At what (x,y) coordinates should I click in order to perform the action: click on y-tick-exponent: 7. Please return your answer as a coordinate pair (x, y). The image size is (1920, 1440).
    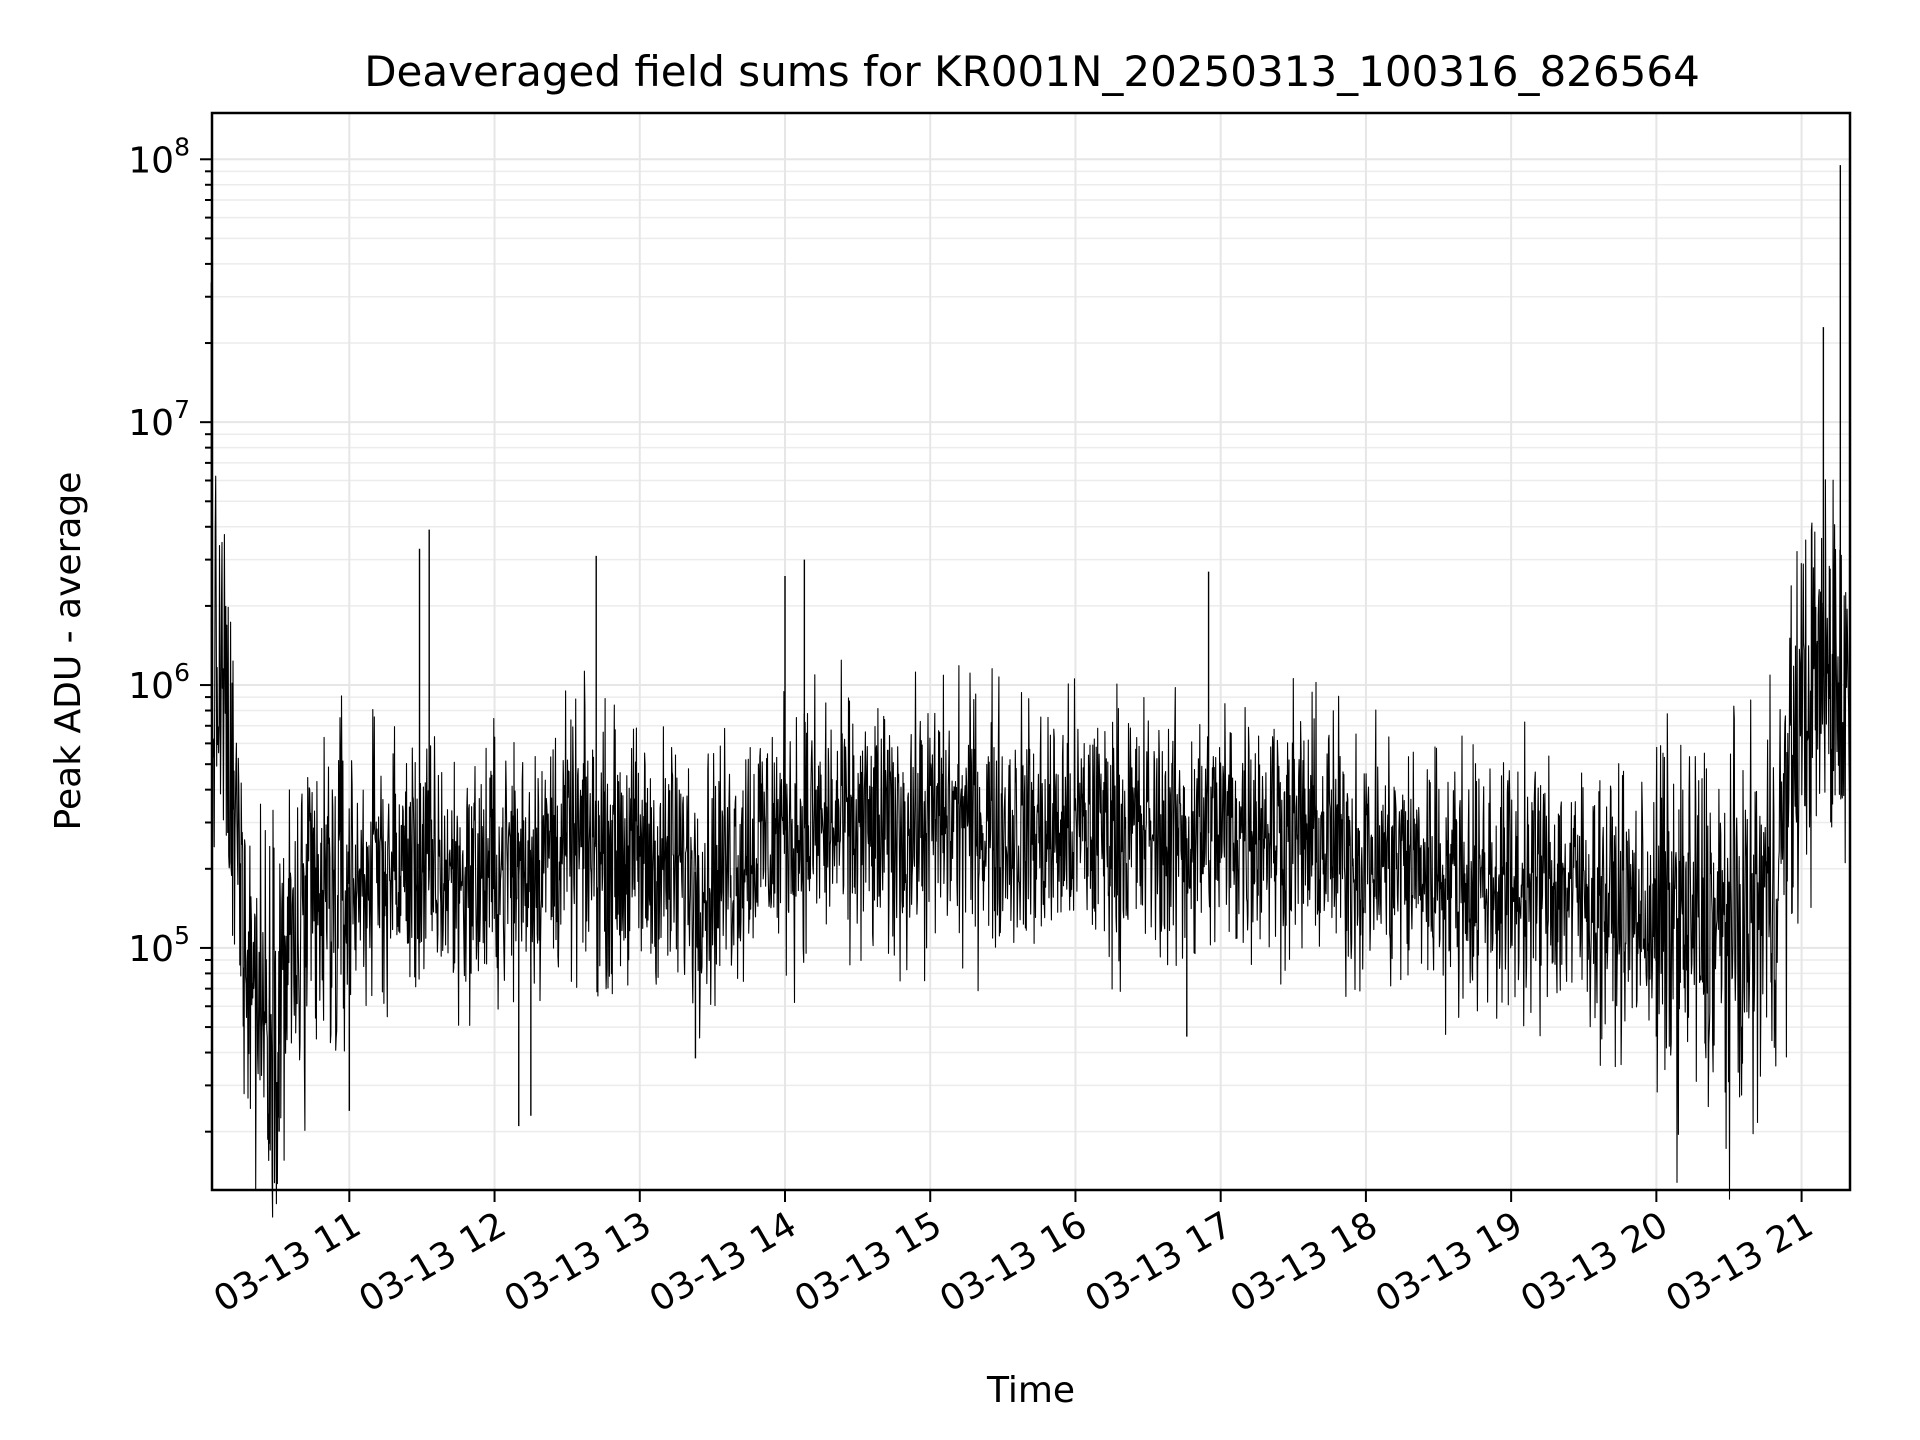
    Looking at the image, I should click on (182, 409).